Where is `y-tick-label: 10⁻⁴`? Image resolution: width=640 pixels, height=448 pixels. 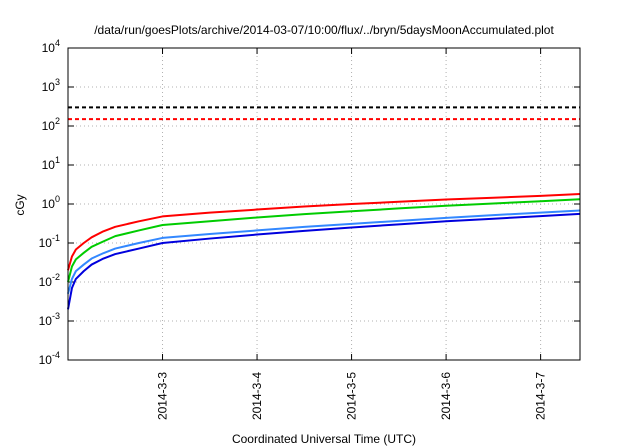 y-tick-label: 10⁻⁴ is located at coordinates (49, 358).